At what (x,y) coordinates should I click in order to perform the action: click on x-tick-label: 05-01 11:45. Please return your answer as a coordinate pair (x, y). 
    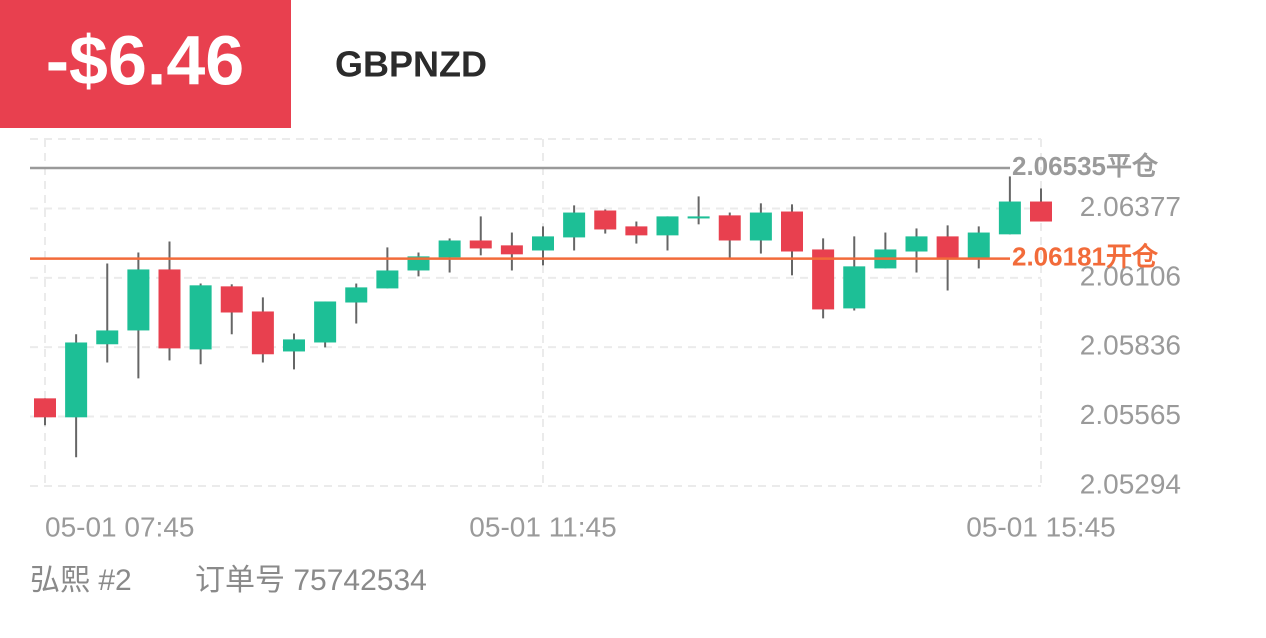
    Looking at the image, I should click on (542, 526).